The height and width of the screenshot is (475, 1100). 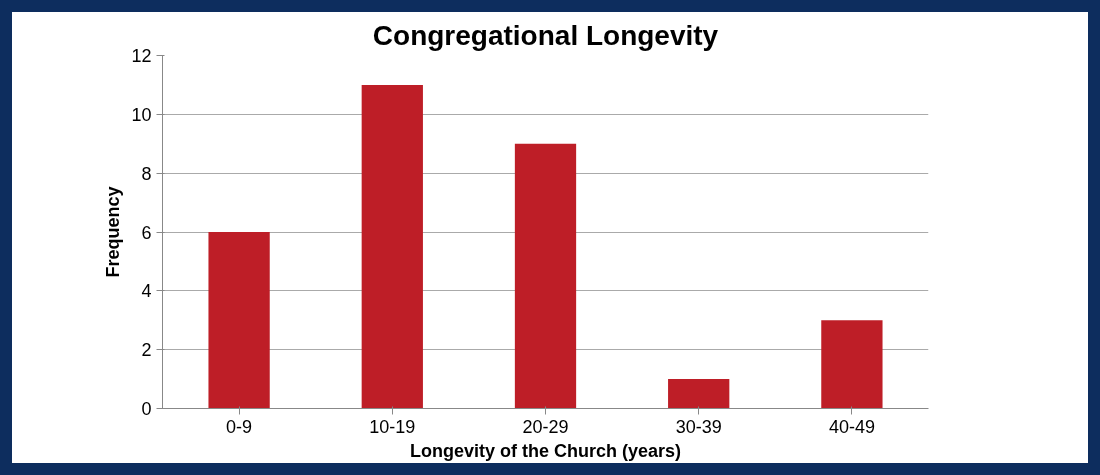 What do you see at coordinates (146, 173) in the screenshot?
I see `y-tick-label: 8` at bounding box center [146, 173].